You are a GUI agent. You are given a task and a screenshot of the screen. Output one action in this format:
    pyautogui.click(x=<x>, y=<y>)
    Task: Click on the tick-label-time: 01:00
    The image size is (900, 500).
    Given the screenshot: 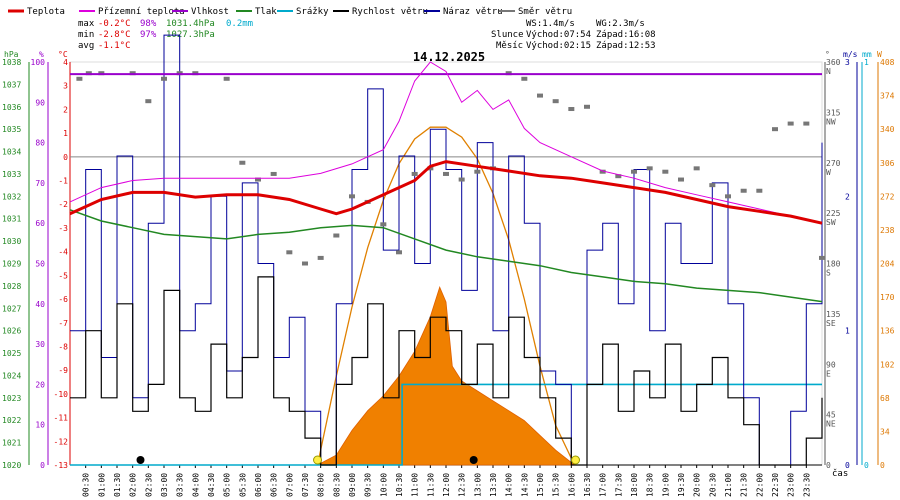 What is the action you would take?
    pyautogui.click(x=101, y=485)
    